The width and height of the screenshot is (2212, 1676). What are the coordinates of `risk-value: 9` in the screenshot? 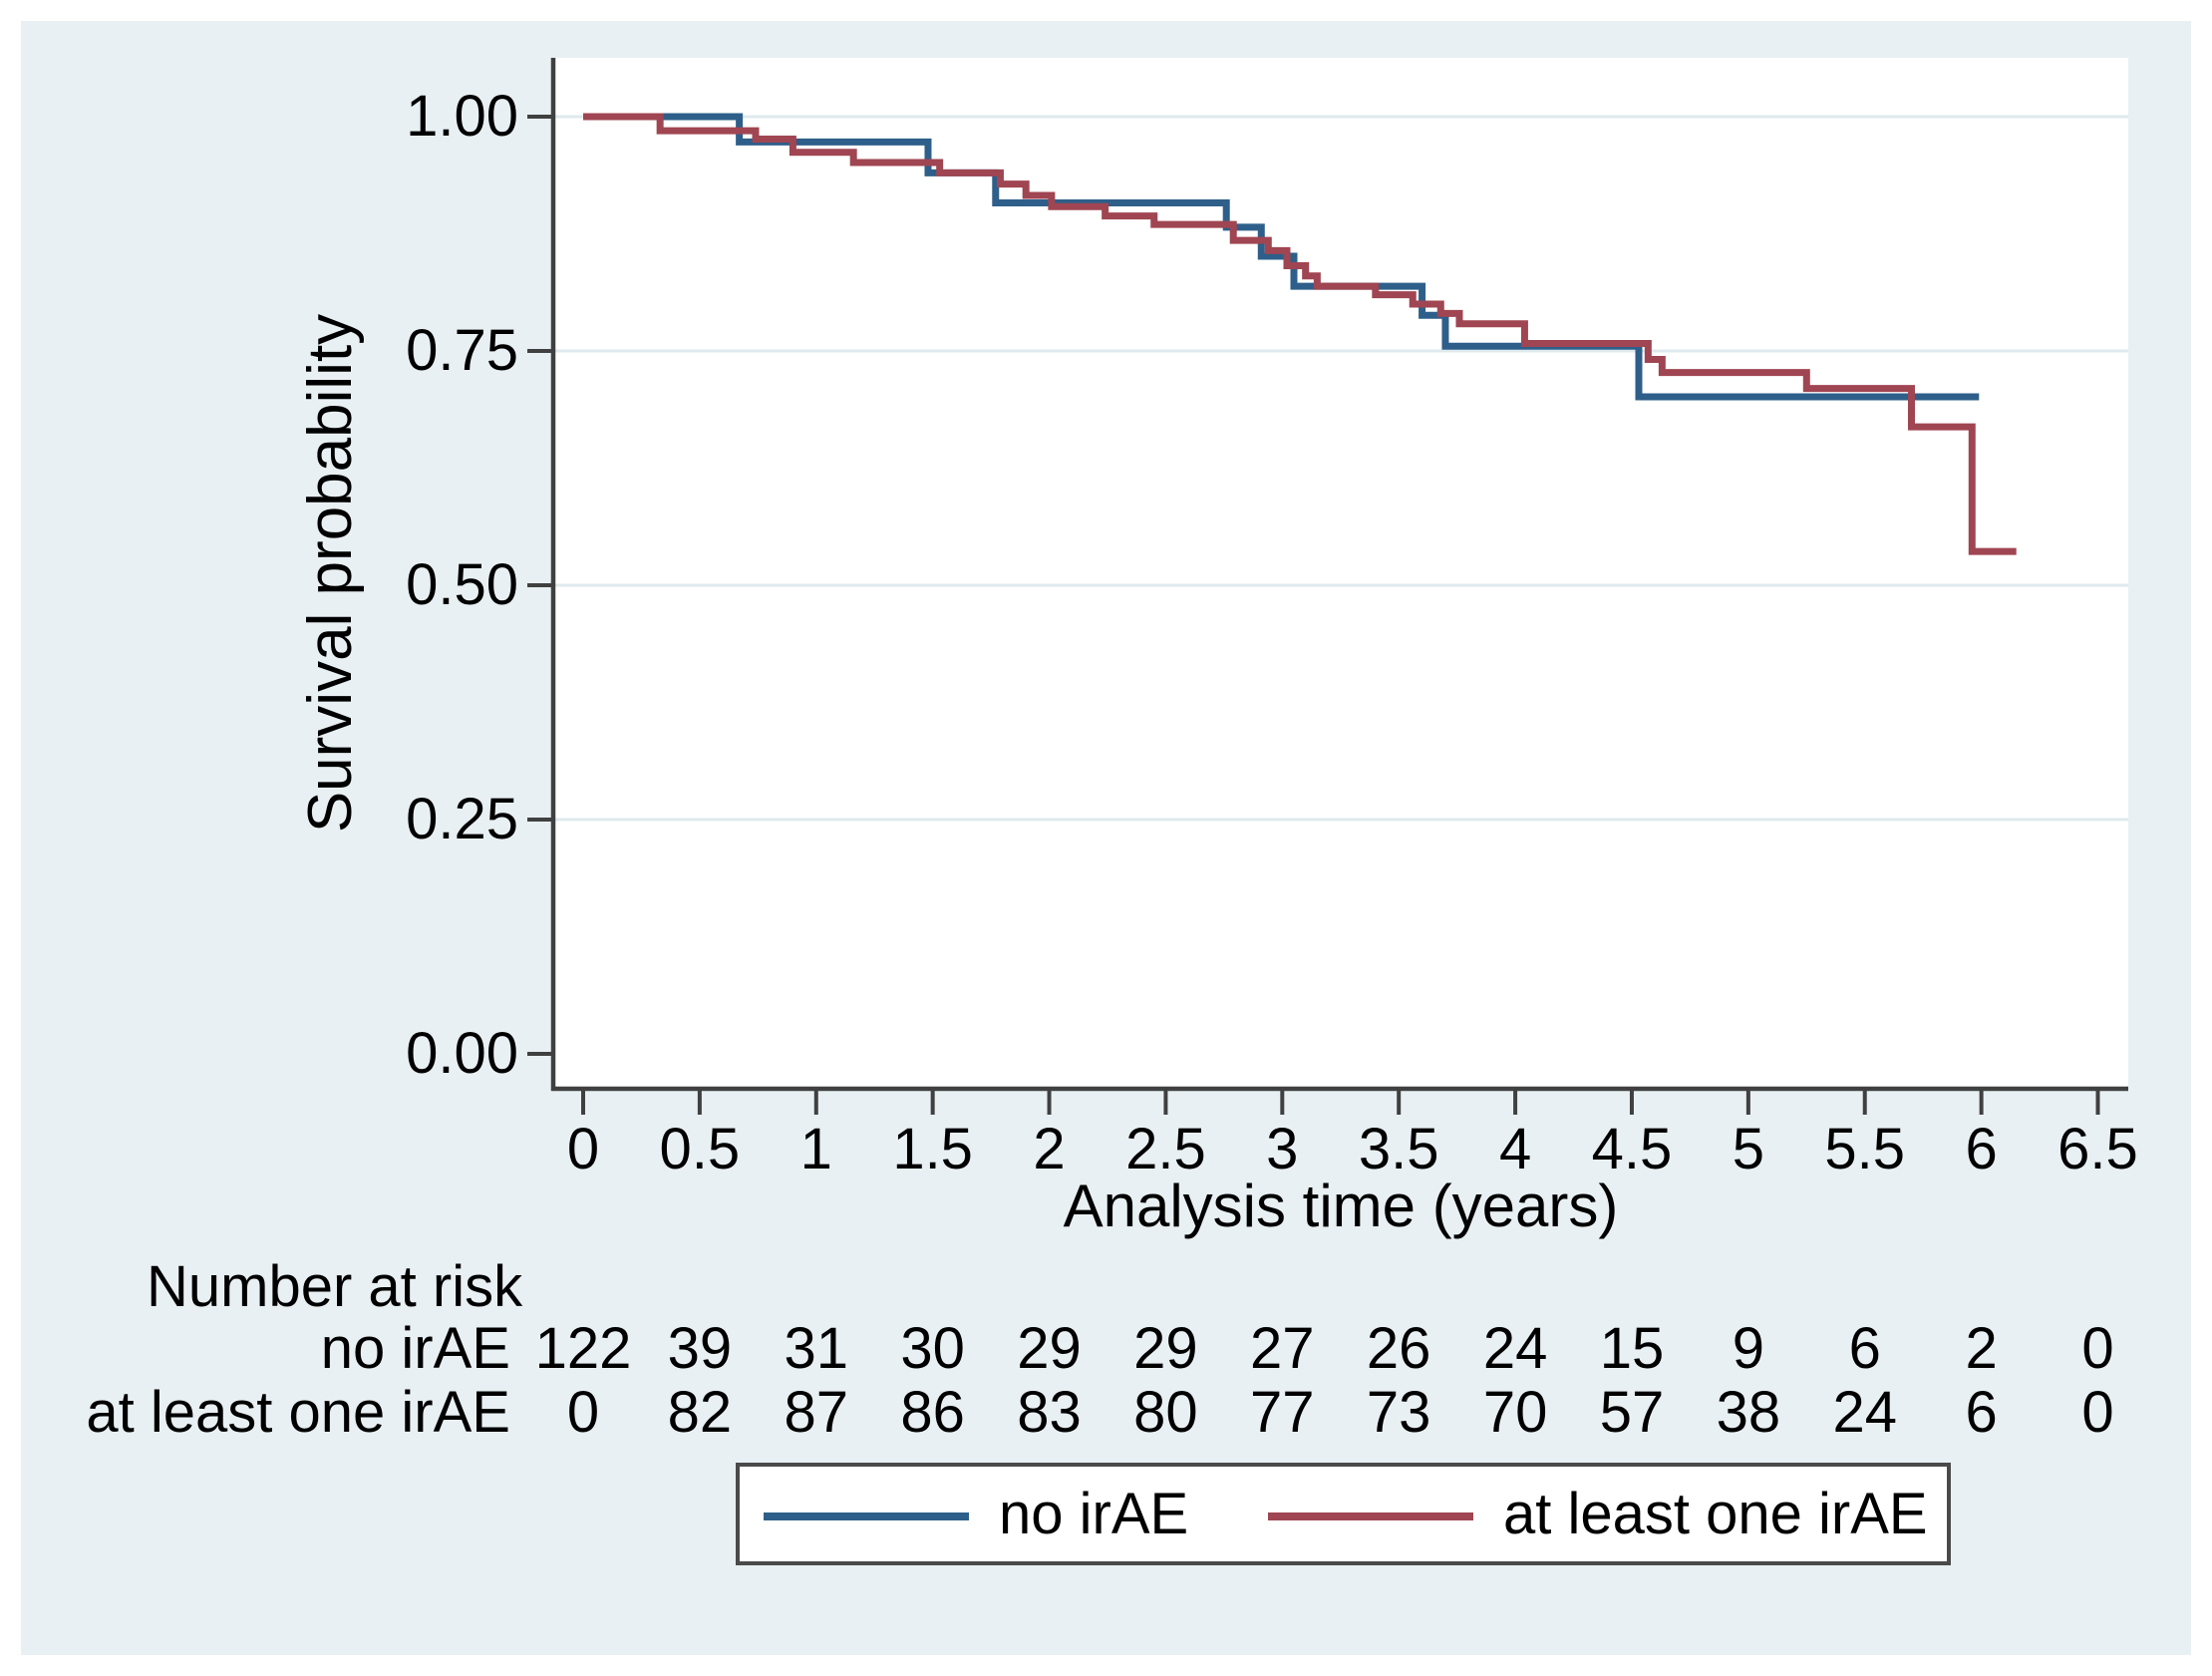 It's located at (1748, 1348).